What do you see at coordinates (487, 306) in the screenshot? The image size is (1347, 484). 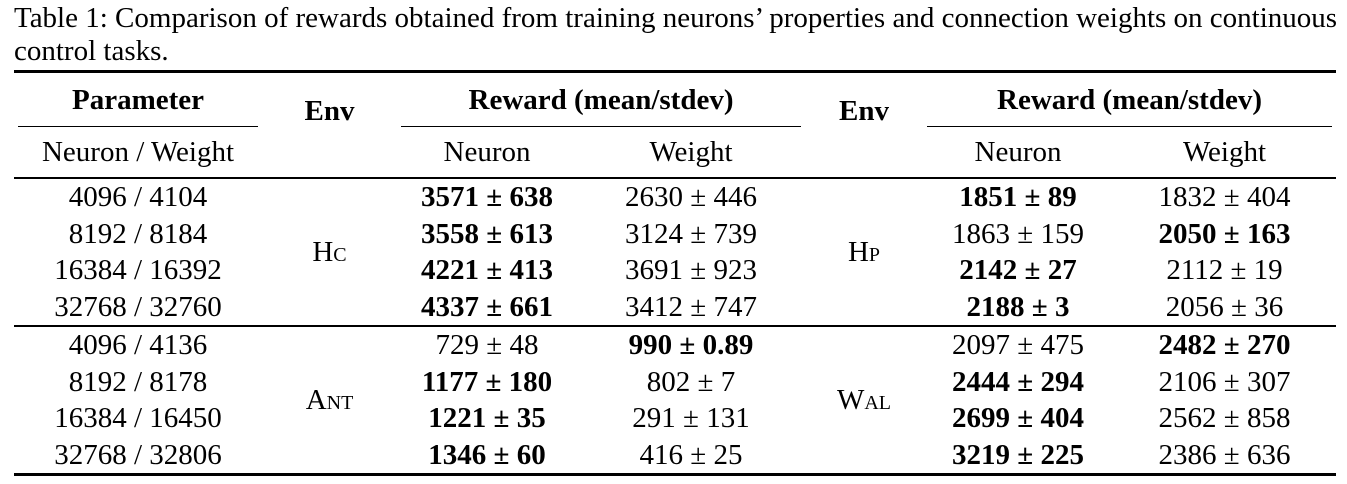 I see `reward-neuron-left-cell: 4337 ± 661` at bounding box center [487, 306].